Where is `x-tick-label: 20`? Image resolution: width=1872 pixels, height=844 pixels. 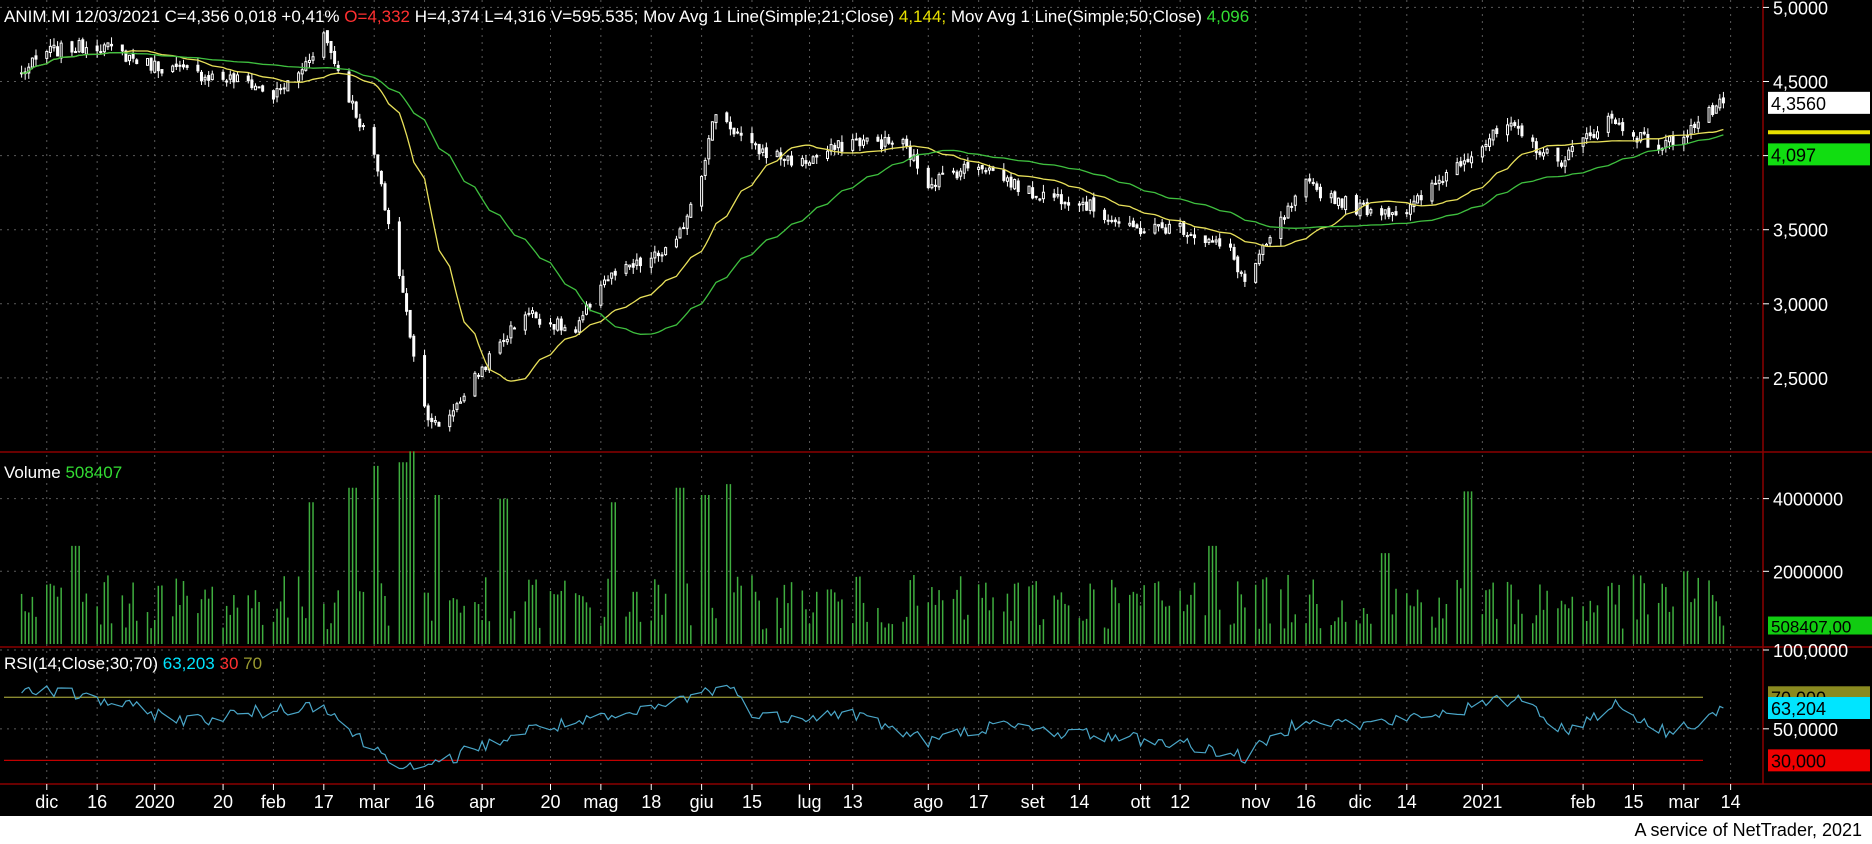 x-tick-label: 20 is located at coordinates (550, 802).